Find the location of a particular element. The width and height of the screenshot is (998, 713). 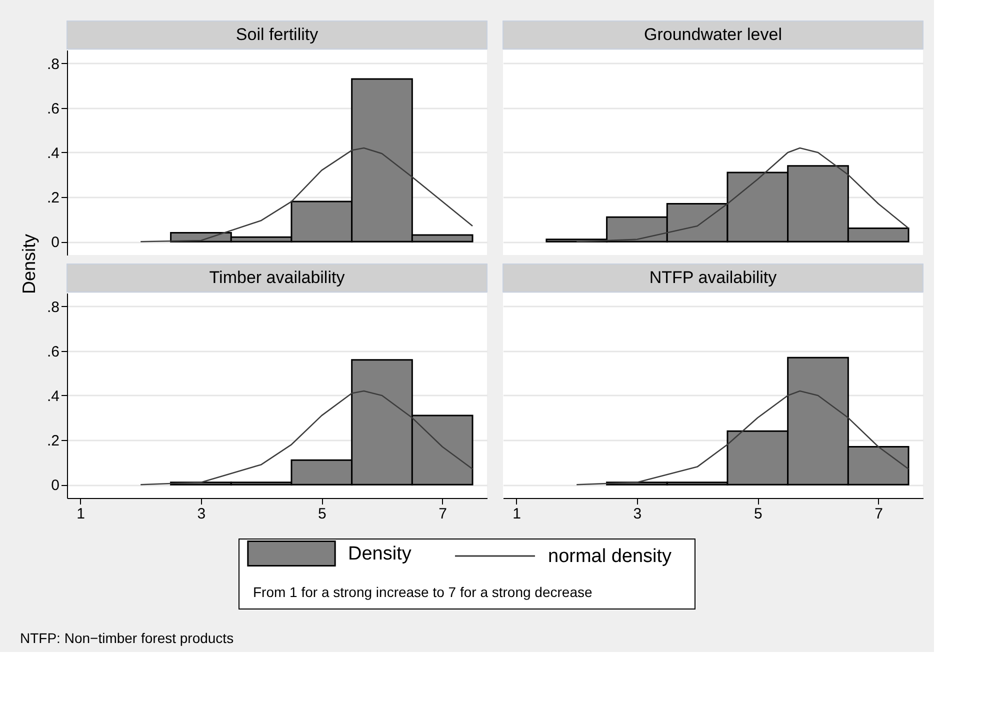

chart-title: NTFP availability is located at coordinates (713, 277).